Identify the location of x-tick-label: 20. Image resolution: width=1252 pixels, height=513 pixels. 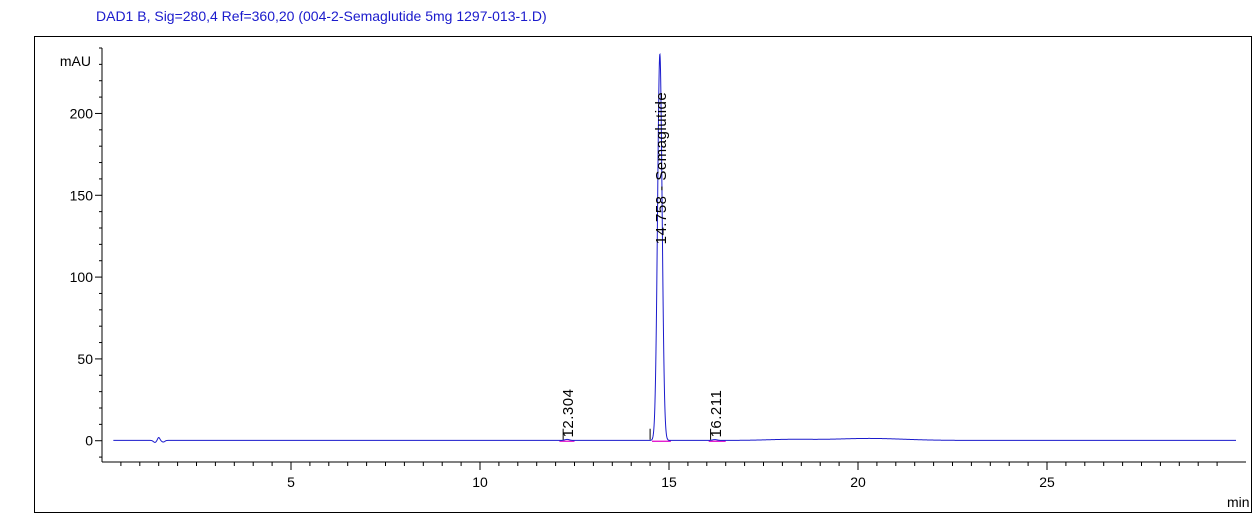
(858, 482).